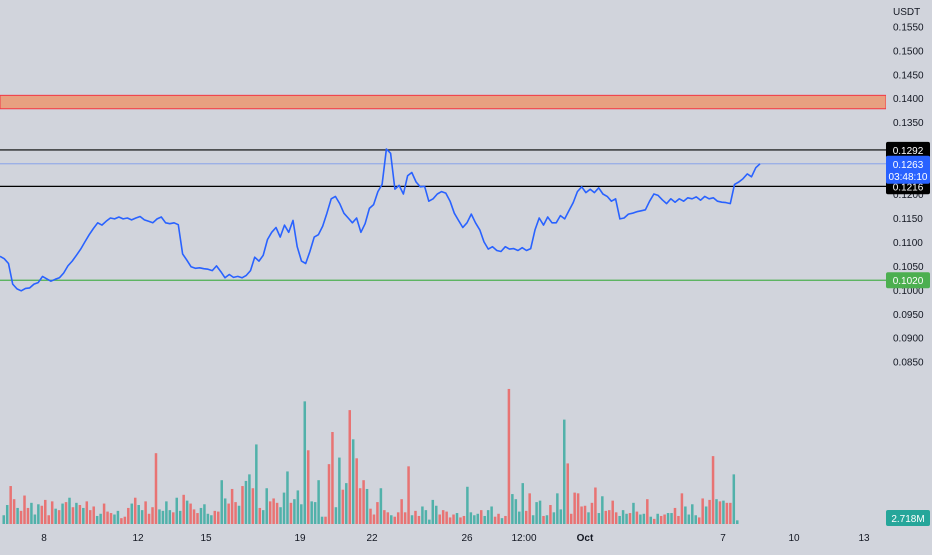  I want to click on line-price-badge-2-text: 0.1020, so click(908, 281).